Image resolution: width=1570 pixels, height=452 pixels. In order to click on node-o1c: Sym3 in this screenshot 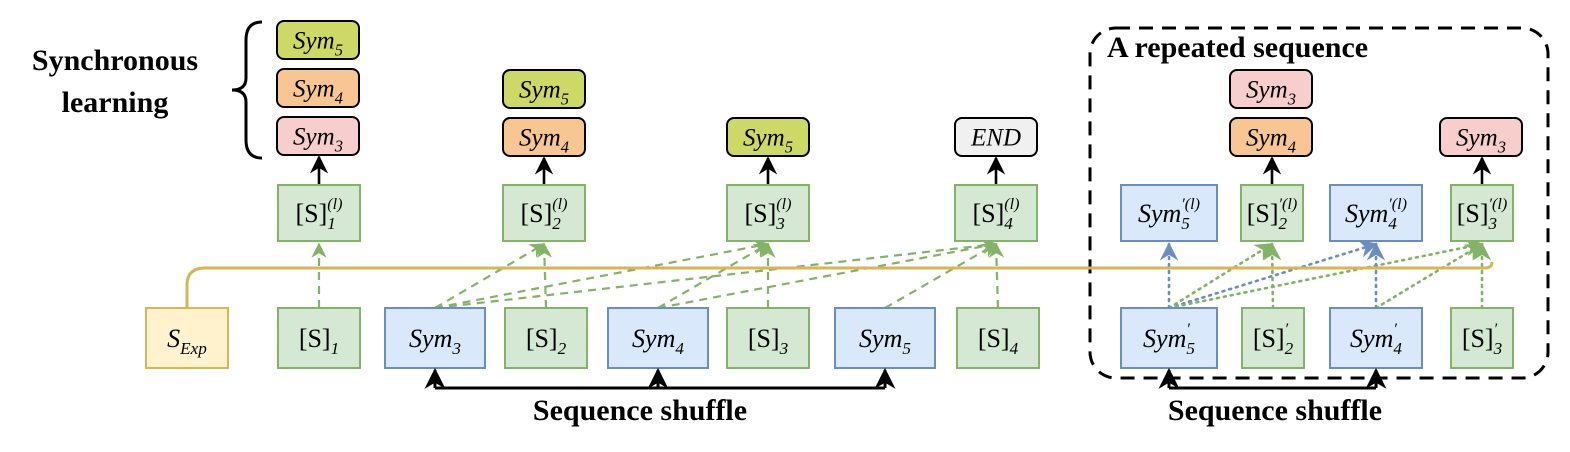, I will do `click(318, 136)`.